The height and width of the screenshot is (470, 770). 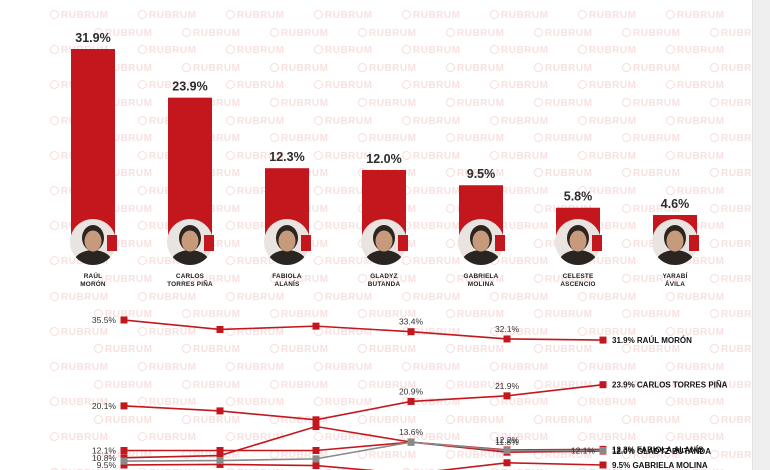 I want to click on point-value-label: 9.5%, so click(x=107, y=465).